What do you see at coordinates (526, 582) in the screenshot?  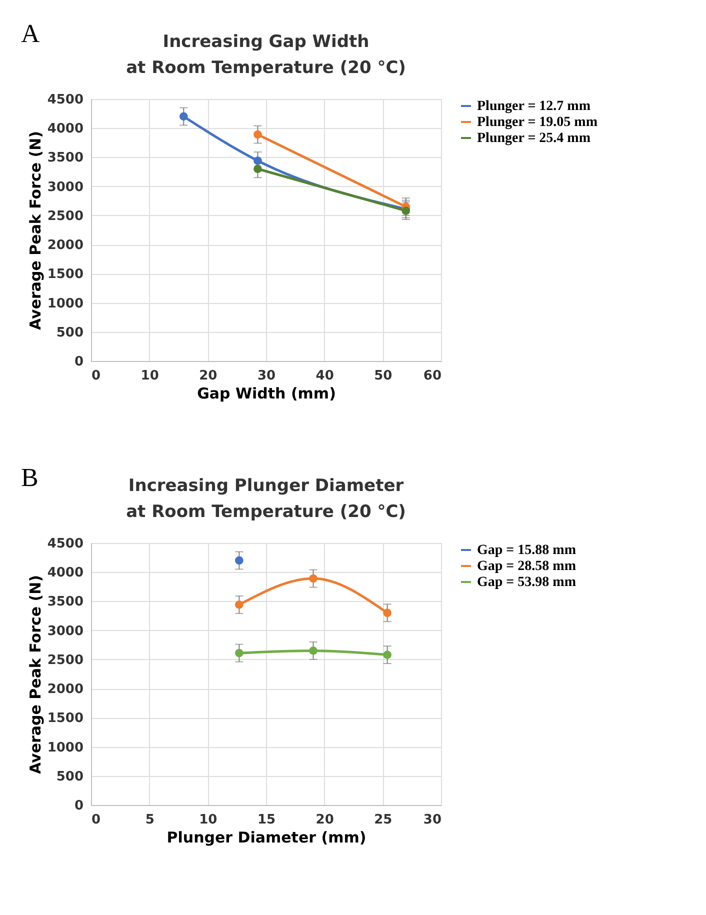 I see `legend-label: Gap = 53.98 mm` at bounding box center [526, 582].